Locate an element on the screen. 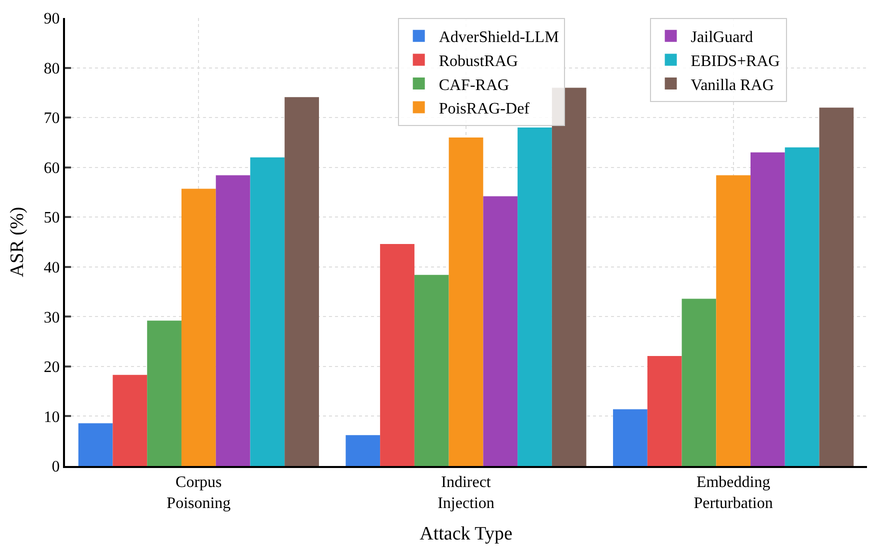 This screenshot has height=556, width=872. y-tick-label: 10 is located at coordinates (52, 417).